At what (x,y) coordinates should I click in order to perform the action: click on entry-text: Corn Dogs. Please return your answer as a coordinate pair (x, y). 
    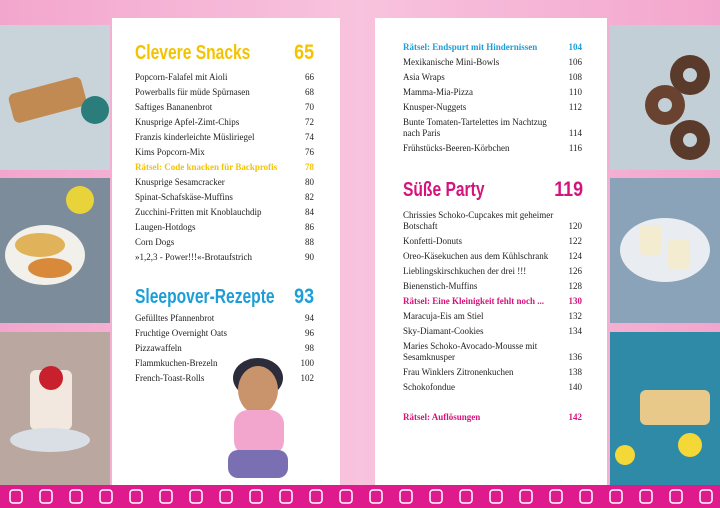
    Looking at the image, I should click on (155, 242).